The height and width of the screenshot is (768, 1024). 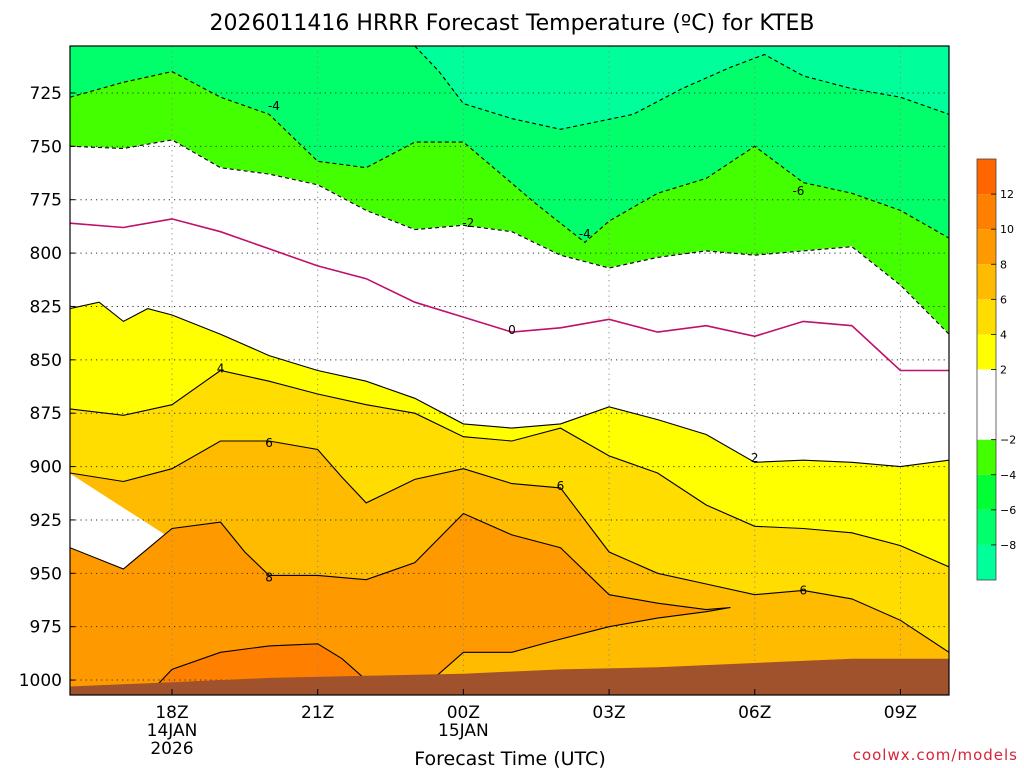 I want to click on y-tick-label-850: 850, so click(x=46, y=361).